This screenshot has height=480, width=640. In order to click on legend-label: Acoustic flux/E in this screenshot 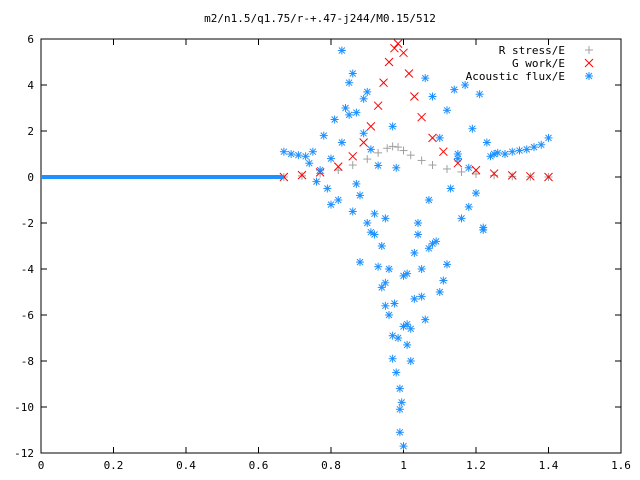, I will do `click(515, 76)`.